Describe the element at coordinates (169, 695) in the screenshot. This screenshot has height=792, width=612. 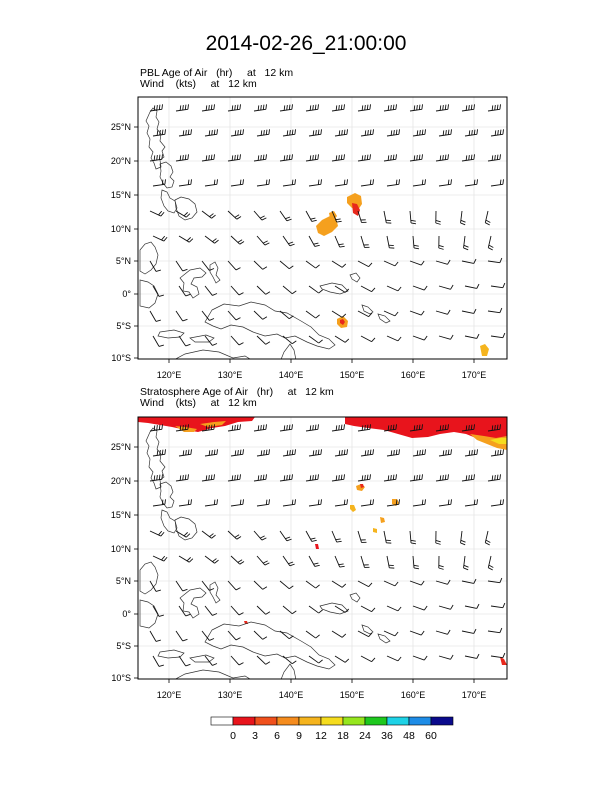
I see `p2-lon-tick: 120°E` at that location.